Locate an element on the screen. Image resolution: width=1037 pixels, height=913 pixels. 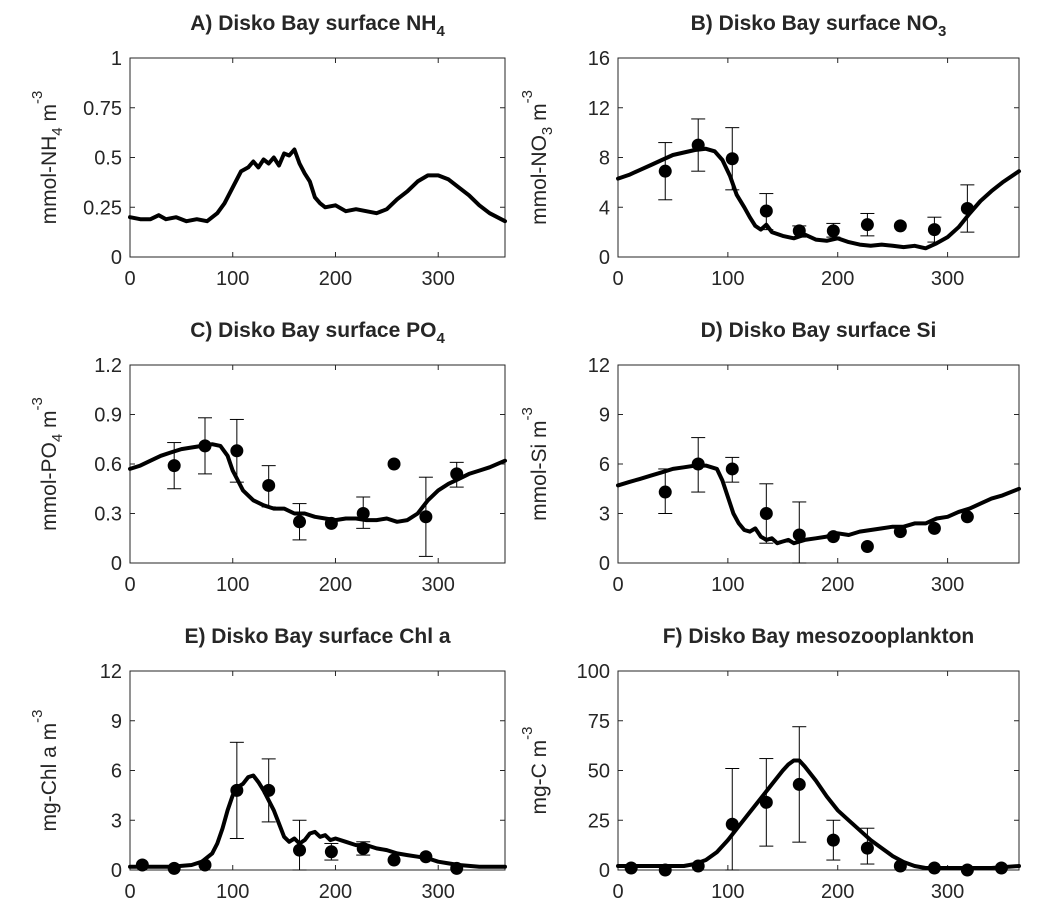
panel-title-text: F) Disko Bay mesozooplankton is located at coordinates (819, 636).